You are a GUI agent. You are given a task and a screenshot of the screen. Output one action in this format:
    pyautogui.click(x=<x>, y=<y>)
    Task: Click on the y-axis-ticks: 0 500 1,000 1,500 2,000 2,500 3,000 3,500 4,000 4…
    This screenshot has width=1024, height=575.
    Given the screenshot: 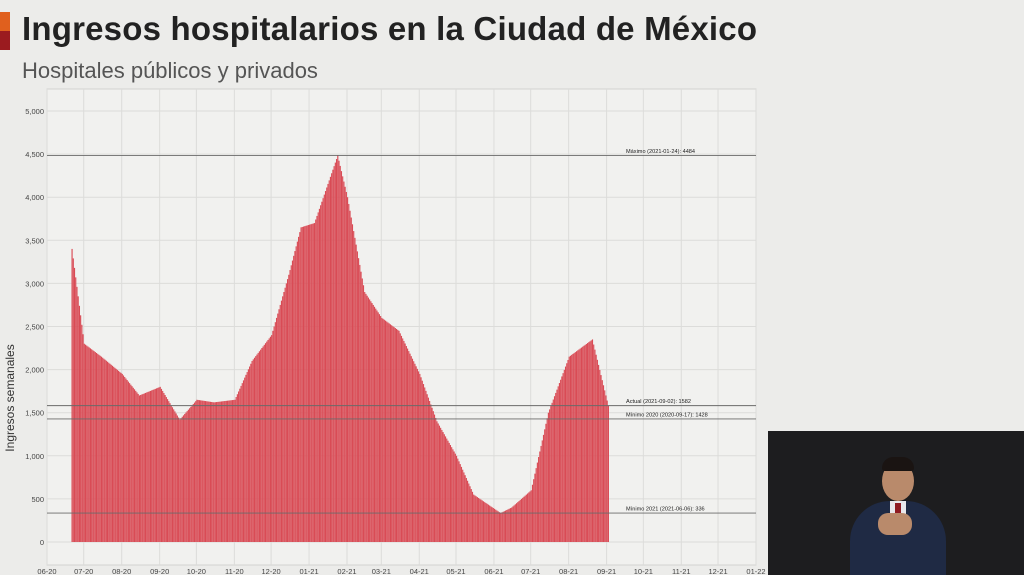 What is the action you would take?
    pyautogui.click(x=34, y=327)
    